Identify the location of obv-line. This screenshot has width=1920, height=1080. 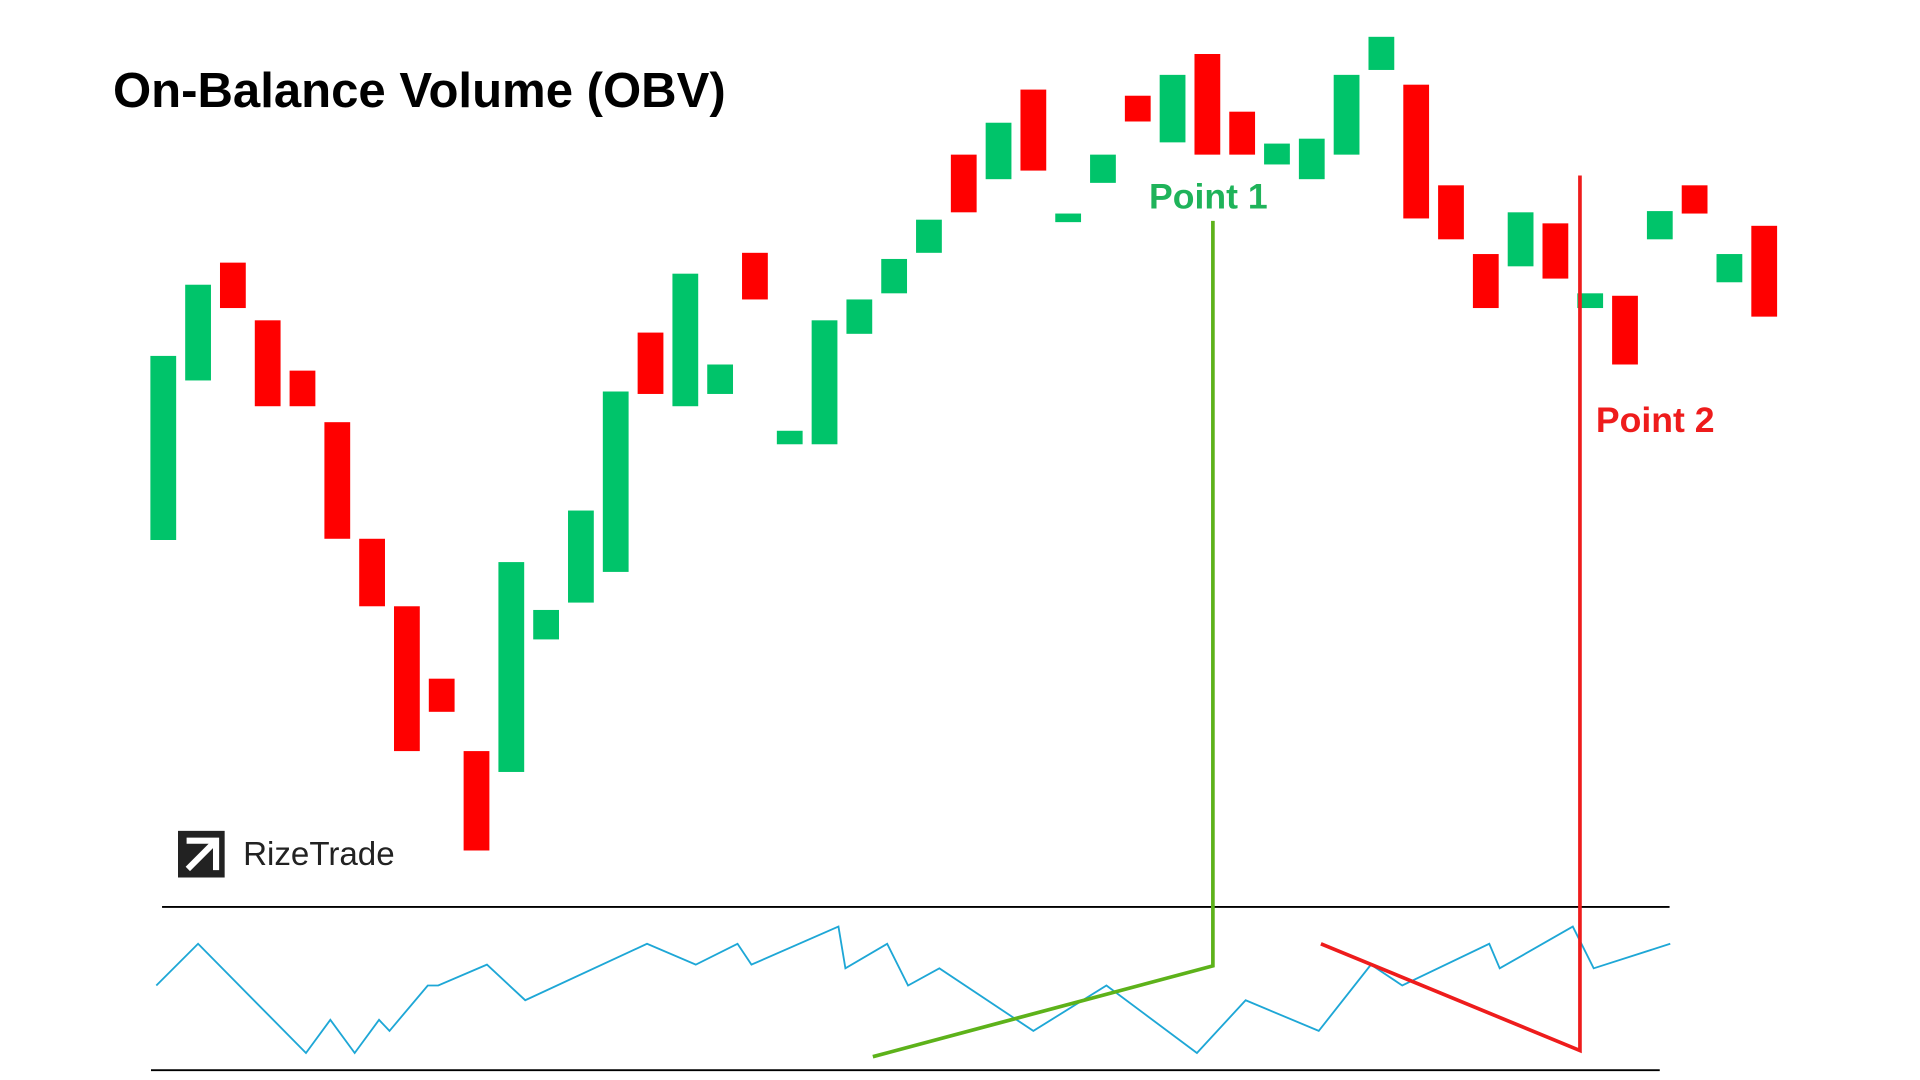
(913, 990).